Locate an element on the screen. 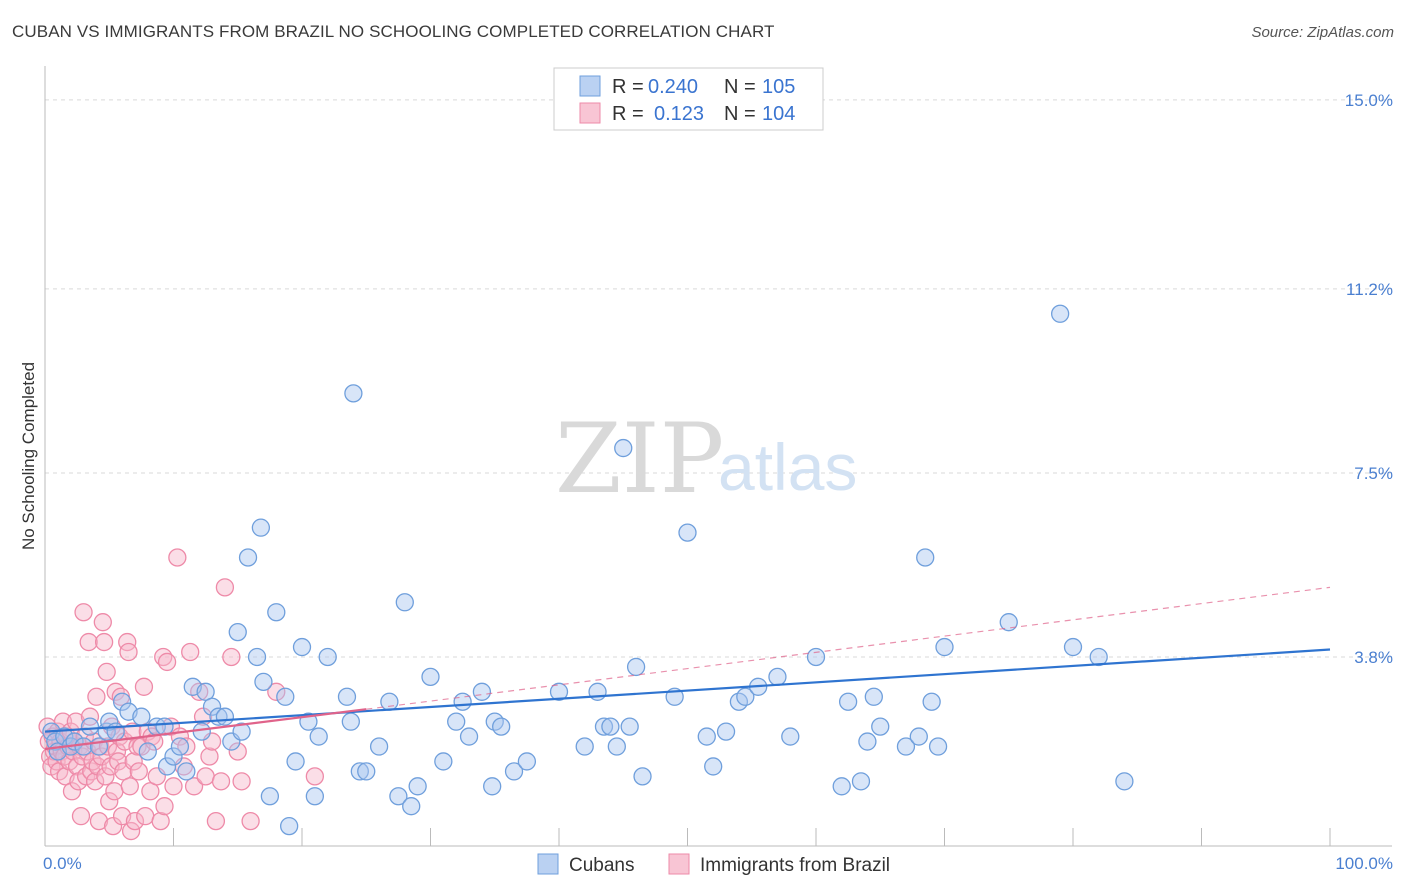 The width and height of the screenshot is (1406, 892). legend-n-label-brazil: N = is located at coordinates (740, 114).